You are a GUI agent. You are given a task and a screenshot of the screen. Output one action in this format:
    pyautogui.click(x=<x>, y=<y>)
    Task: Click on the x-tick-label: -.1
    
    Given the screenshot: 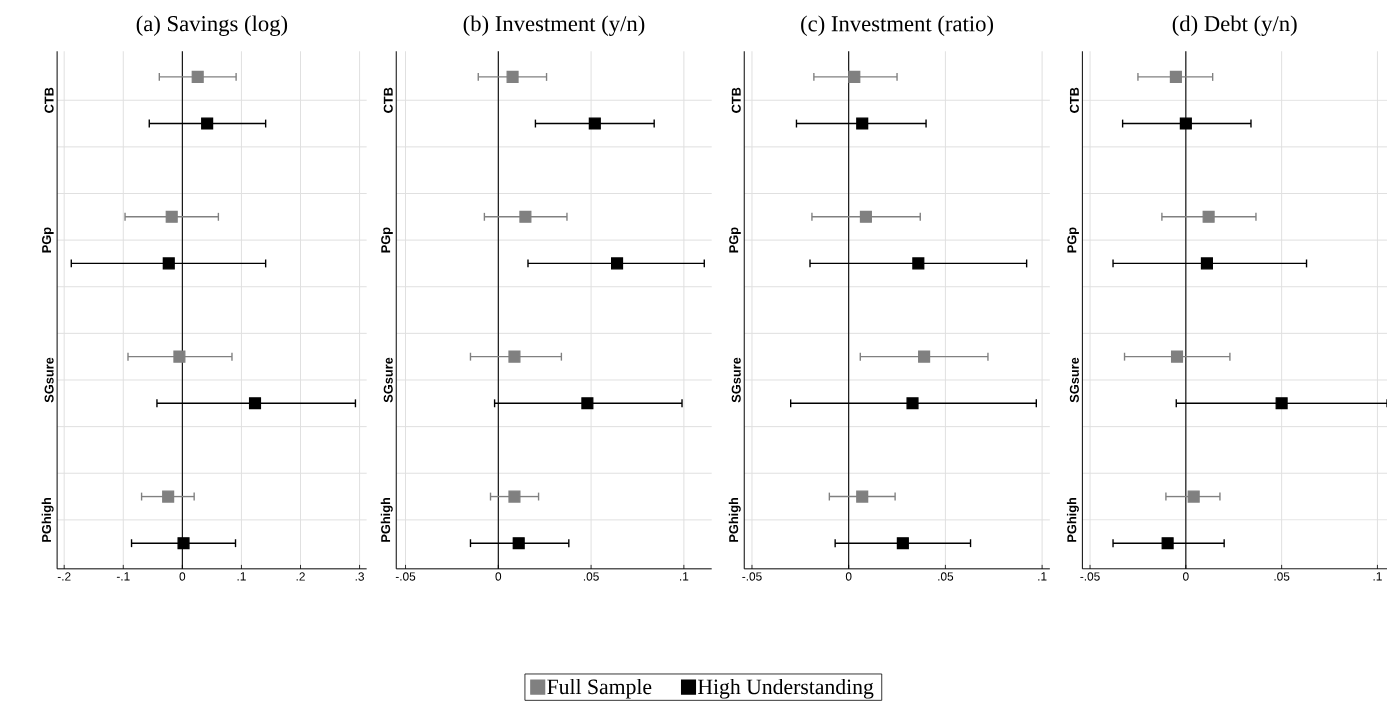 What is the action you would take?
    pyautogui.click(x=123, y=576)
    